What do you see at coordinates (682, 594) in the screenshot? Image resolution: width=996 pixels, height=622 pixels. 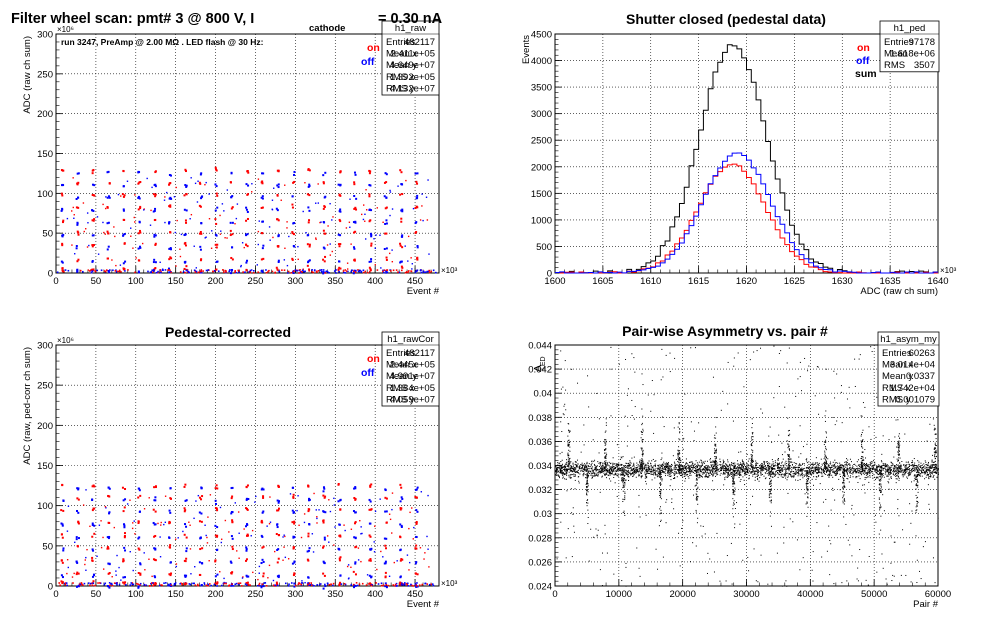 I see `x-tick-label: 20000` at bounding box center [682, 594].